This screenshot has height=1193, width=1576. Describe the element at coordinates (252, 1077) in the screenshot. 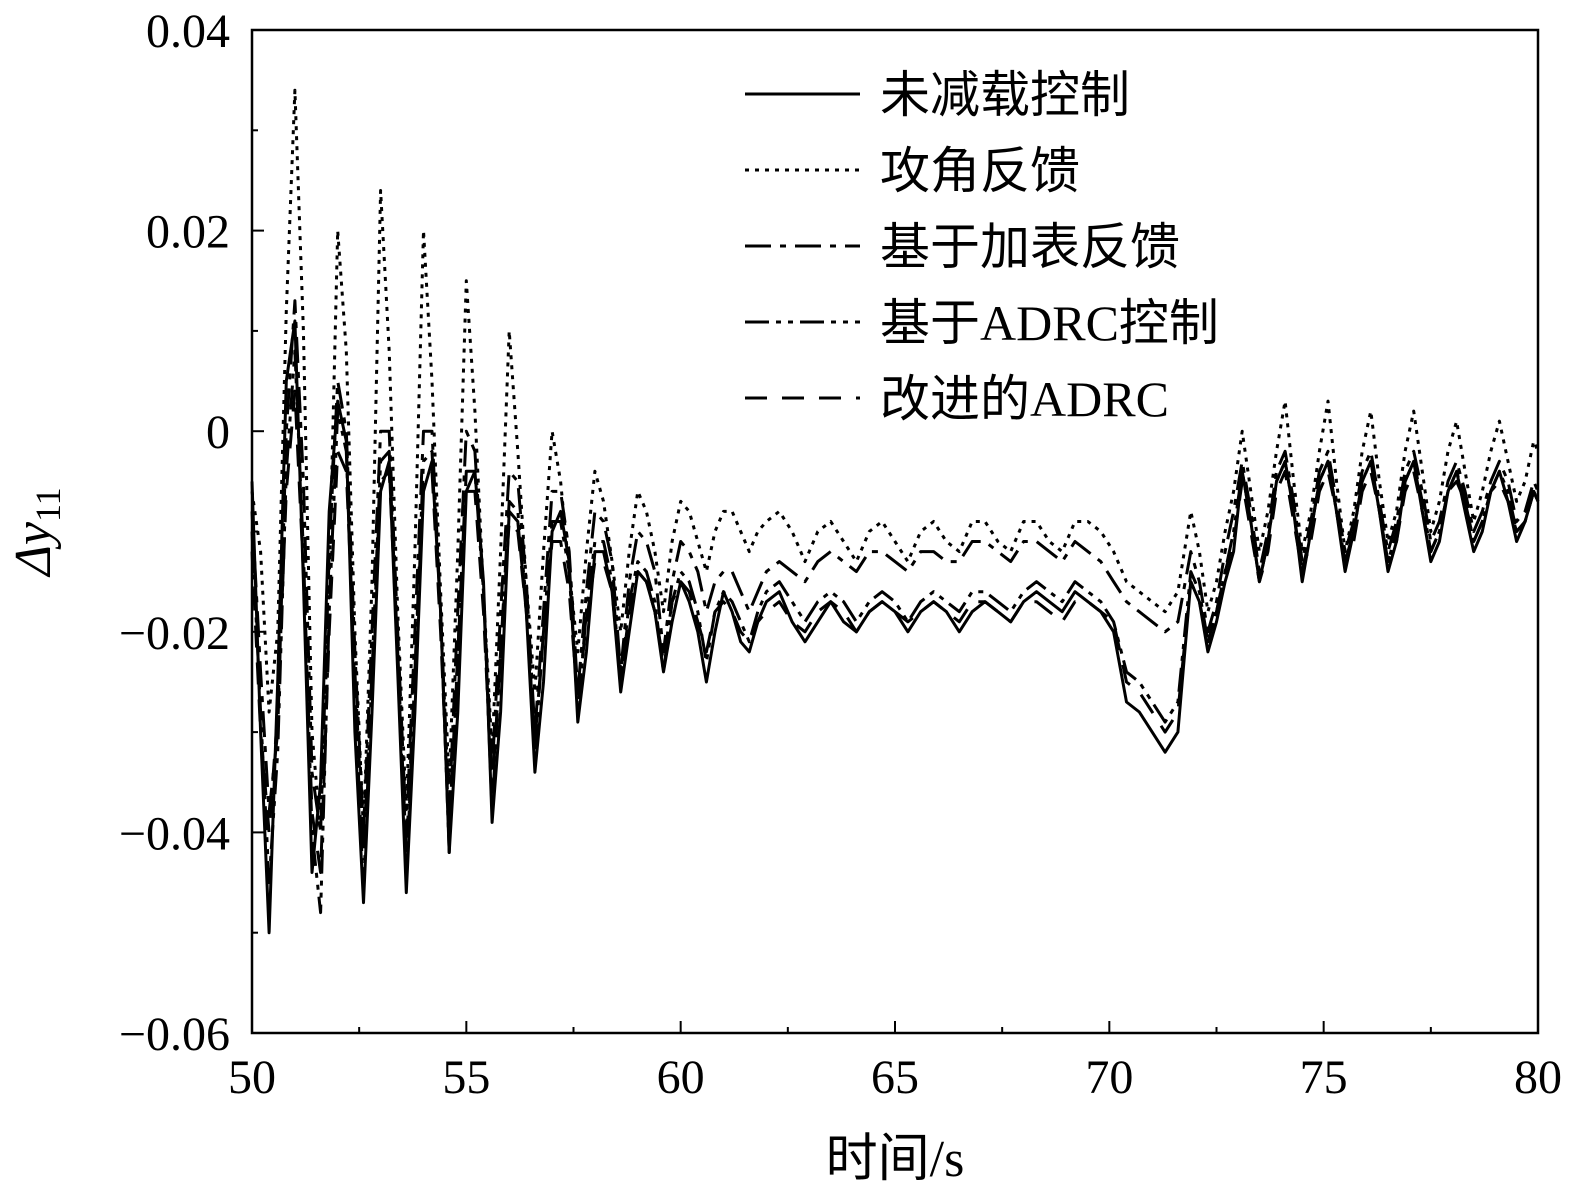

I see `x-tick-label: 50` at that location.